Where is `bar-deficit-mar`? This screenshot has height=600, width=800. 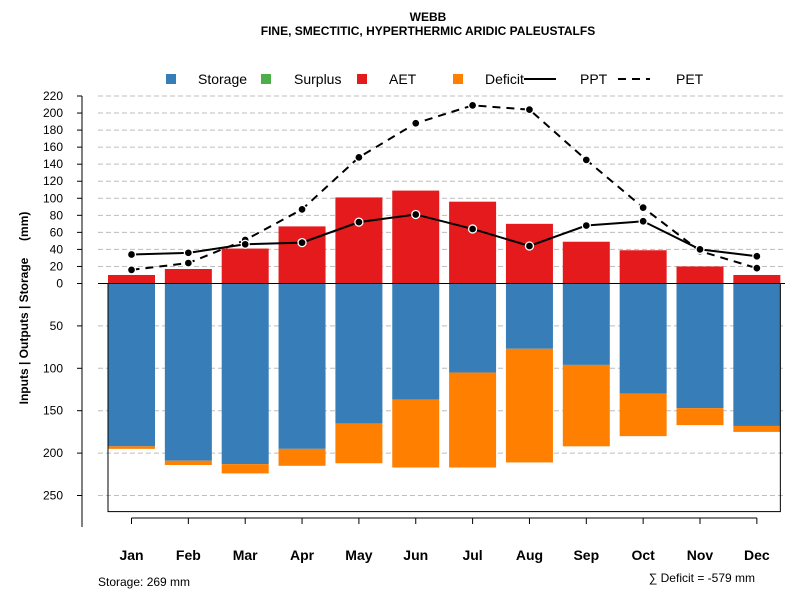 bar-deficit-mar is located at coordinates (245, 469).